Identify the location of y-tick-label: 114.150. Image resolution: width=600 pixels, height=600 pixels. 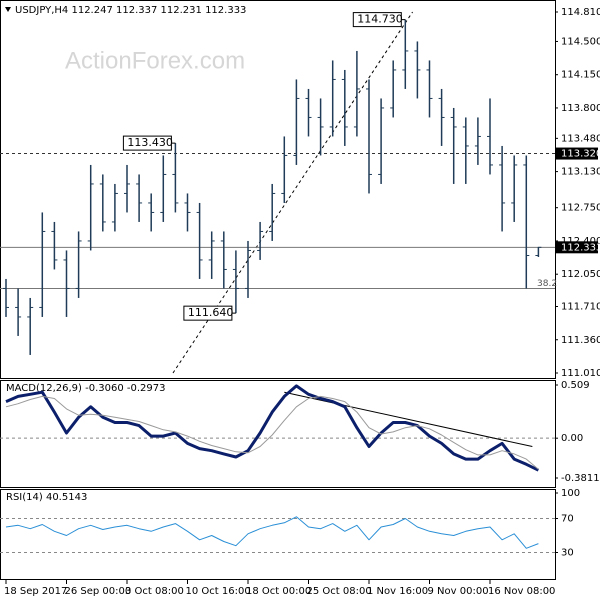
(580, 75).